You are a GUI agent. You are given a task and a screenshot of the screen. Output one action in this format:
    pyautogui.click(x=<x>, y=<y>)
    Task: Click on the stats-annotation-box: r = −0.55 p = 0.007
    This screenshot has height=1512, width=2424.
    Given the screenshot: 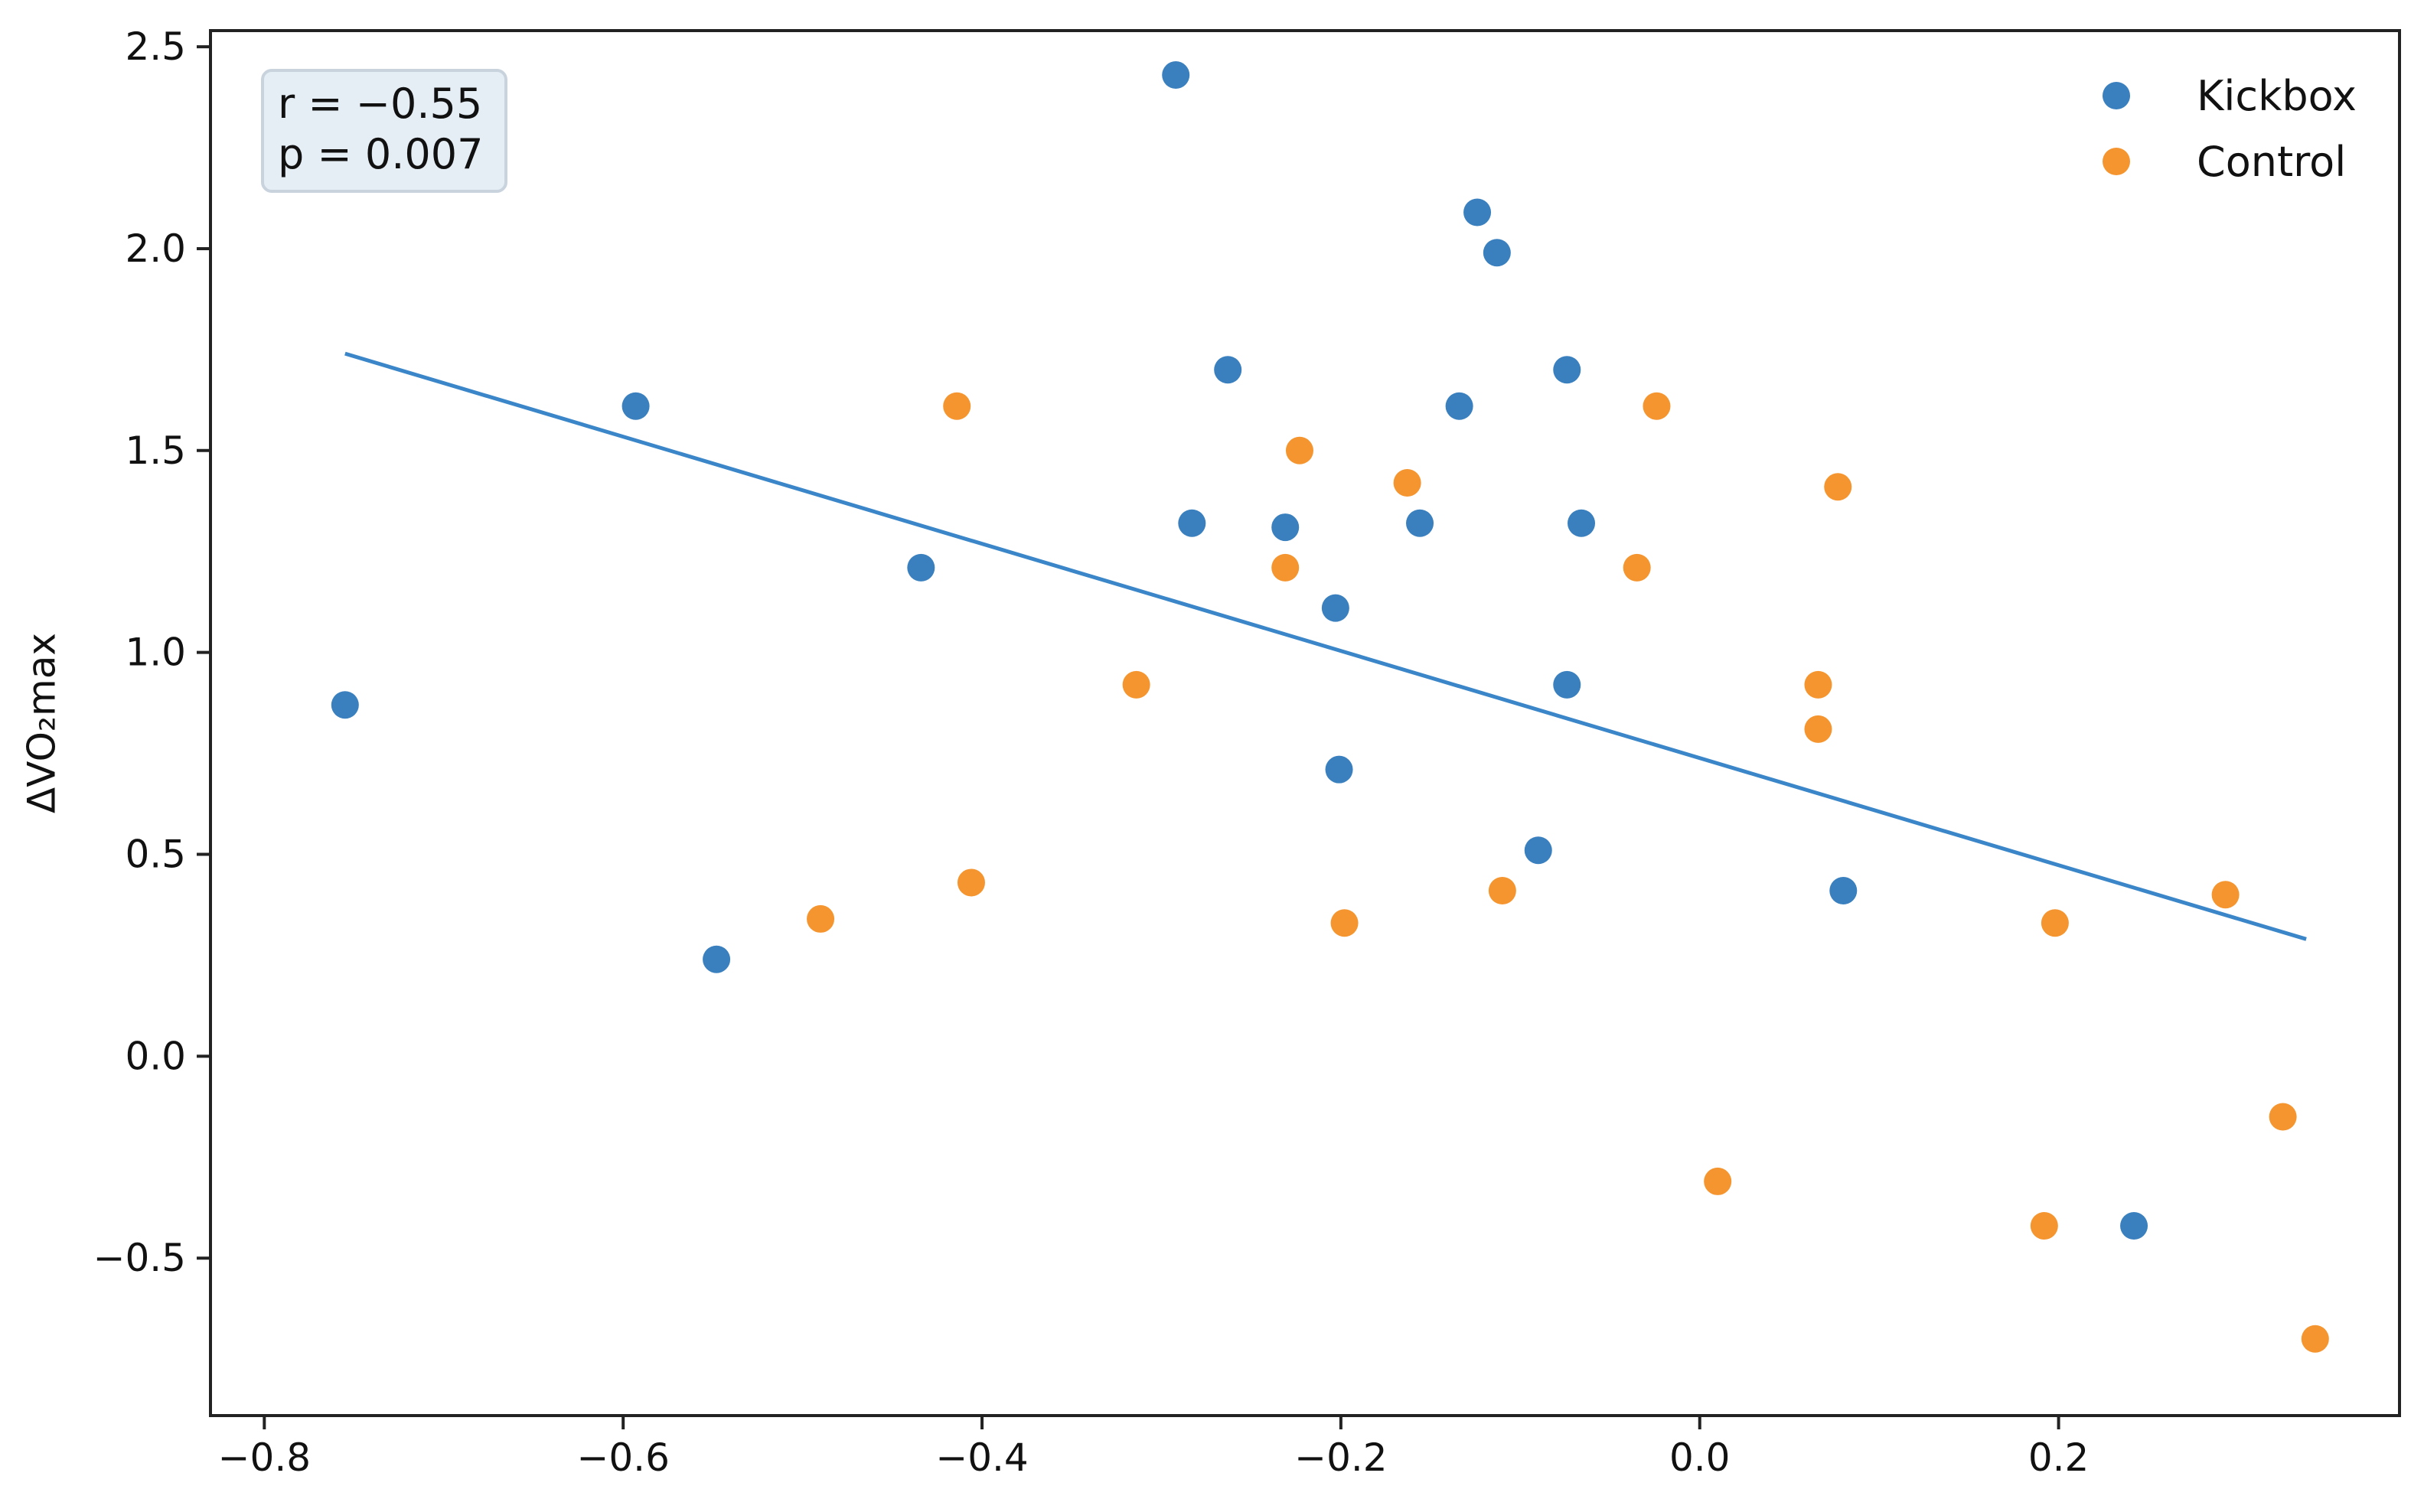 What is the action you would take?
    pyautogui.click(x=384, y=131)
    